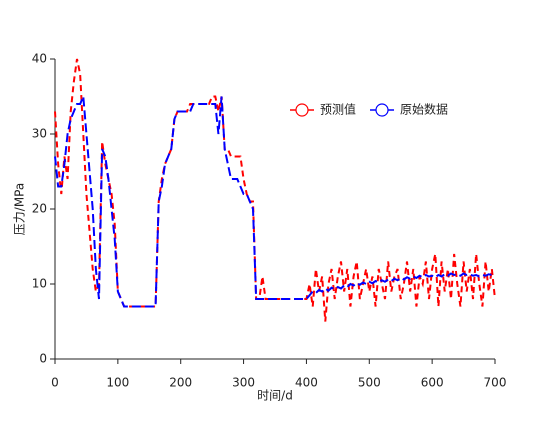 This screenshot has width=550, height=424. What do you see at coordinates (39, 209) in the screenshot?
I see `y-tick-label: 20` at bounding box center [39, 209].